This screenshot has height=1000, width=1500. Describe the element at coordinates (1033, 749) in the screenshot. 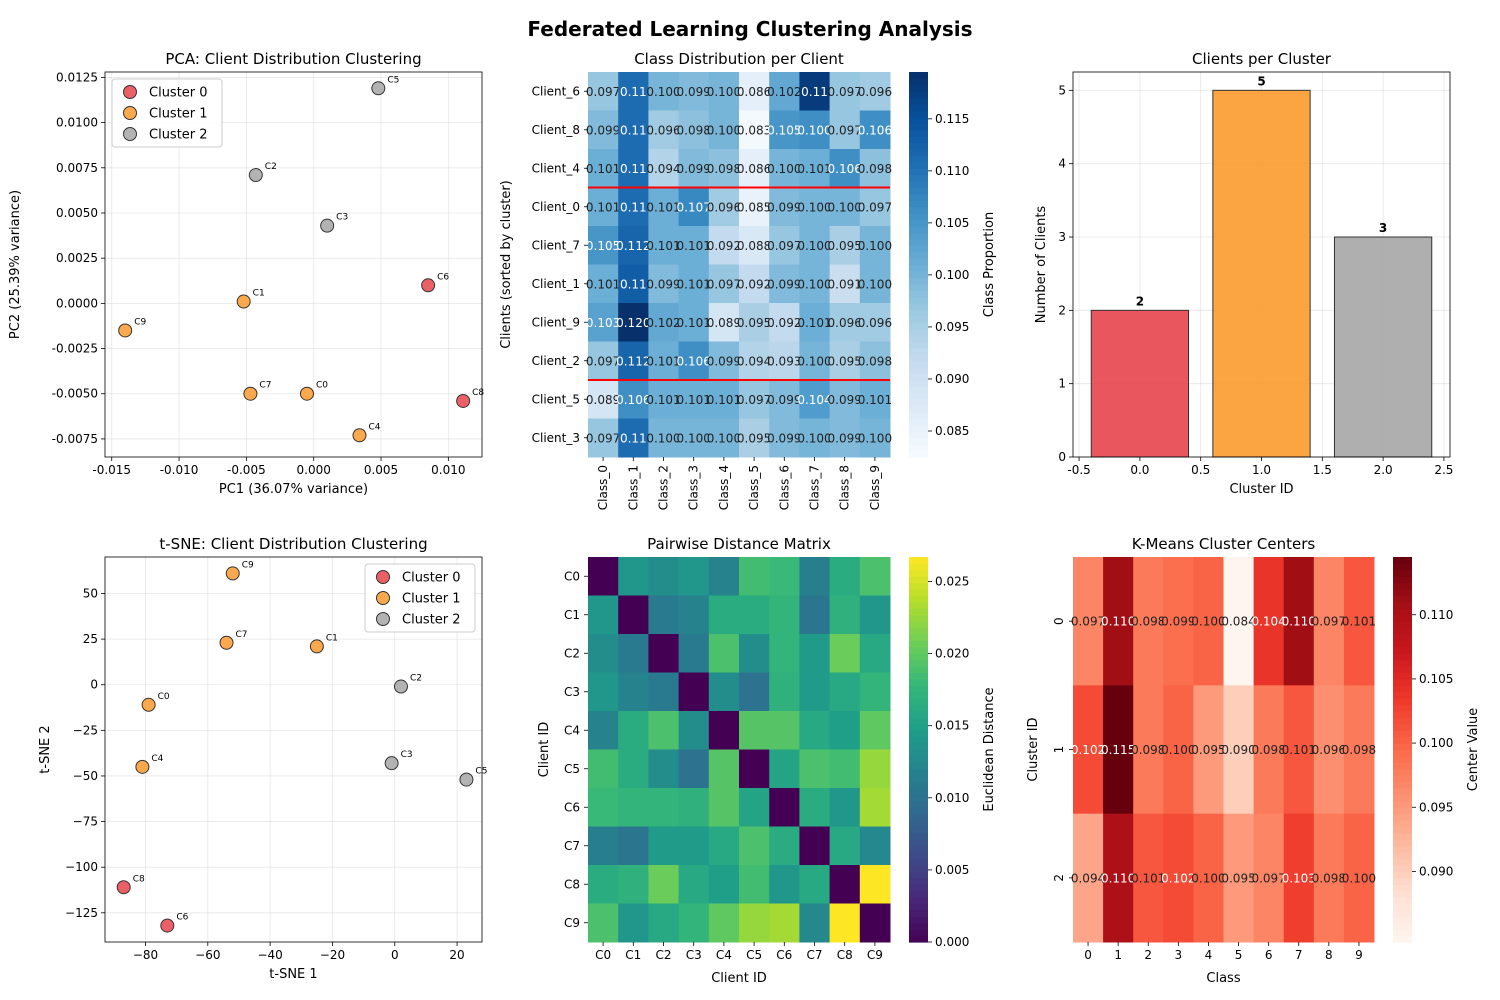

I see `y-axis-label: Cluster ID` at that location.